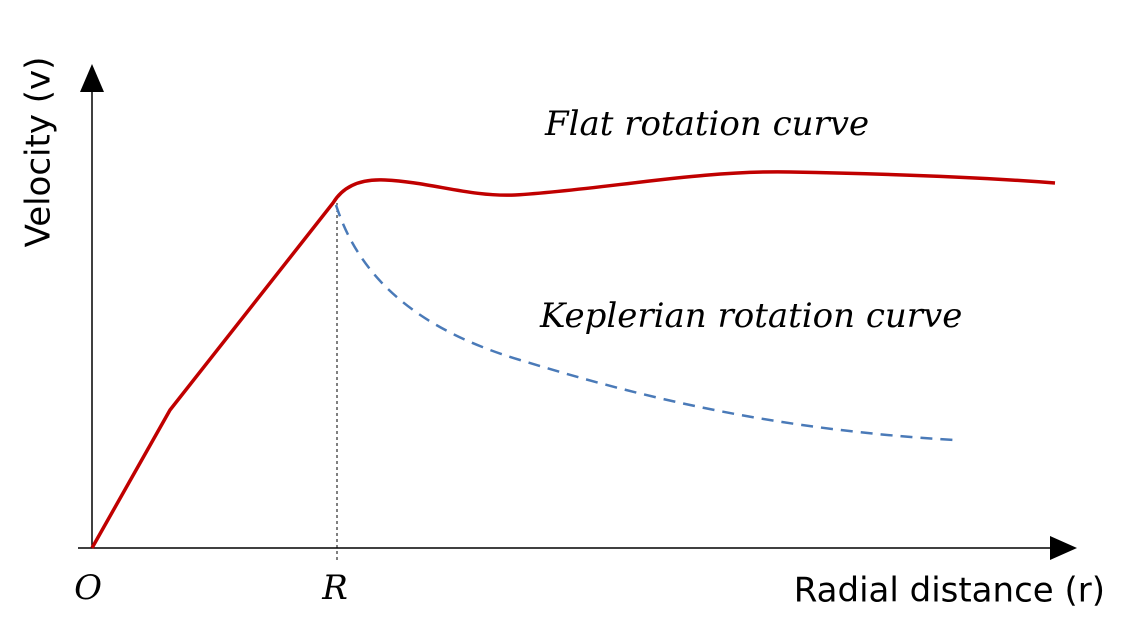  What do you see at coordinates (334, 588) in the screenshot?
I see `r-label: R` at bounding box center [334, 588].